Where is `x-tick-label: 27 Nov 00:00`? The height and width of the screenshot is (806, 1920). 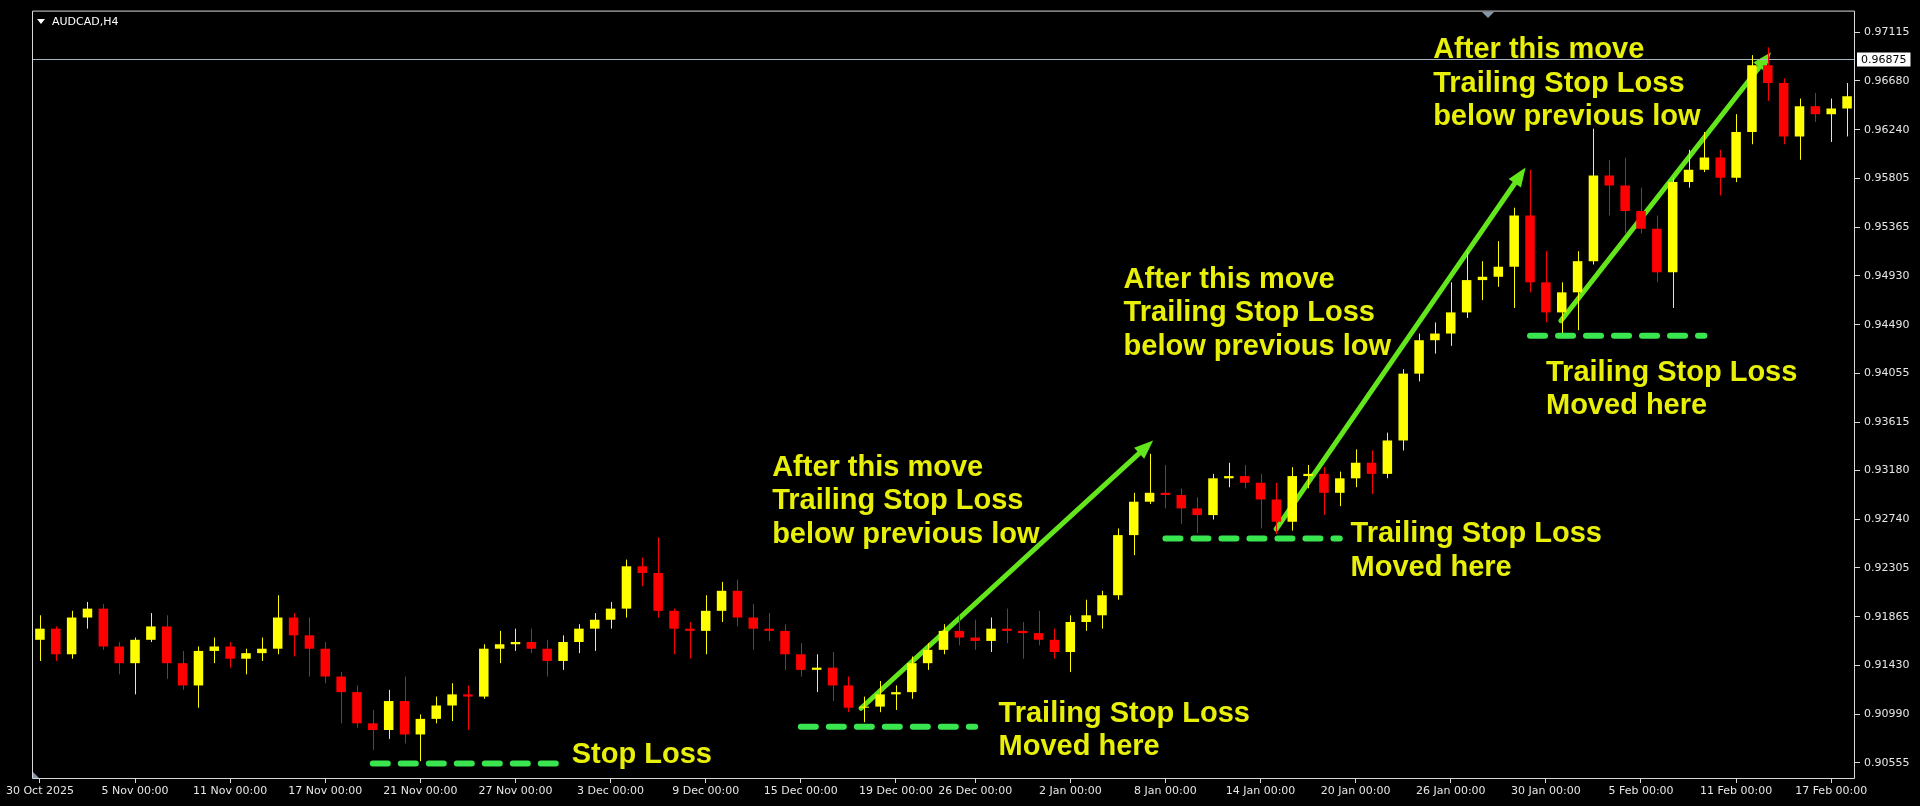
x-tick-label: 27 Nov 00:00 is located at coordinates (515, 791).